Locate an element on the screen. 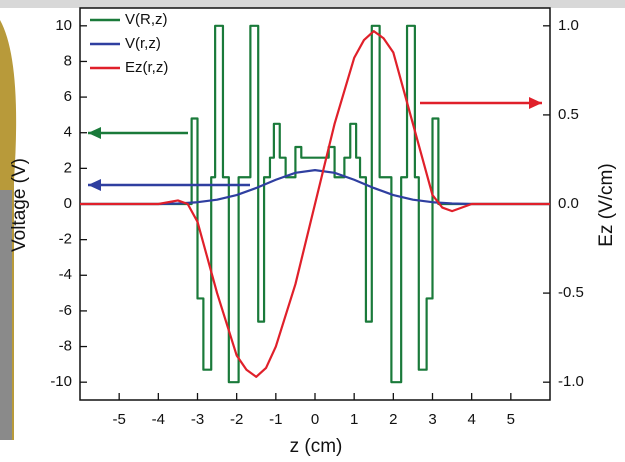 The width and height of the screenshot is (625, 462). y-axis-title: Voltage (V) is located at coordinates (19, 205).